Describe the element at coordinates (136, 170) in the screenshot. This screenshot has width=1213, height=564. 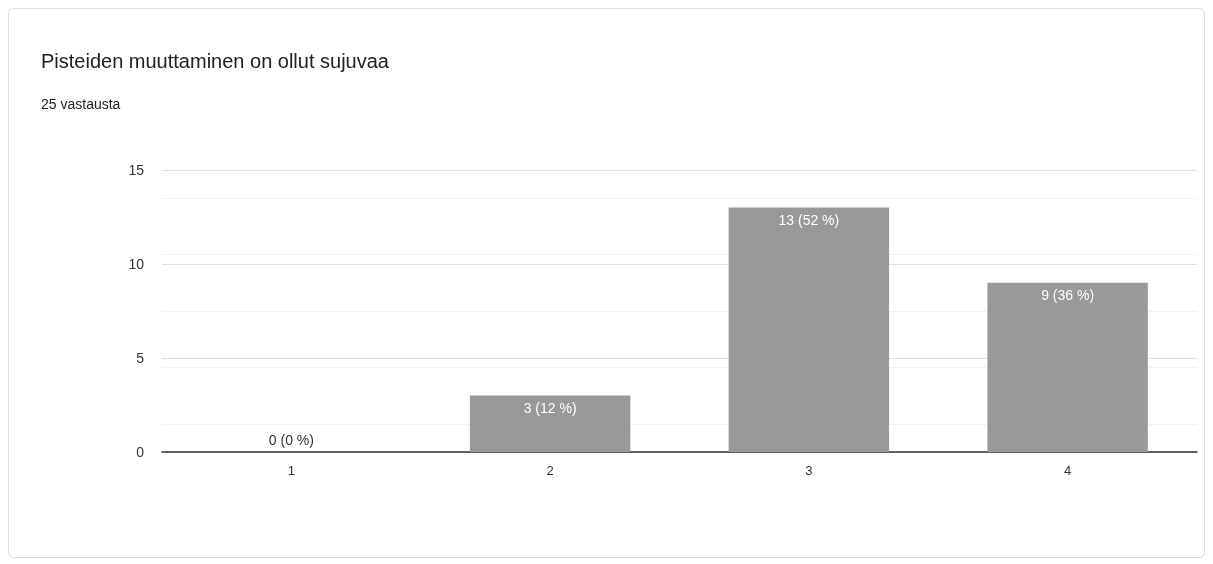
I see `y-tick-label: 15` at that location.